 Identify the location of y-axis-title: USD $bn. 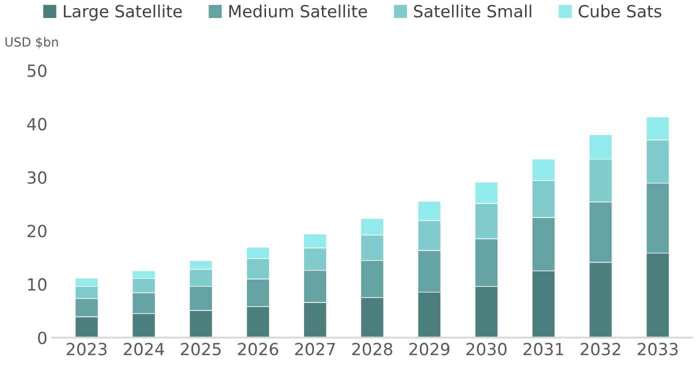
(32, 42).